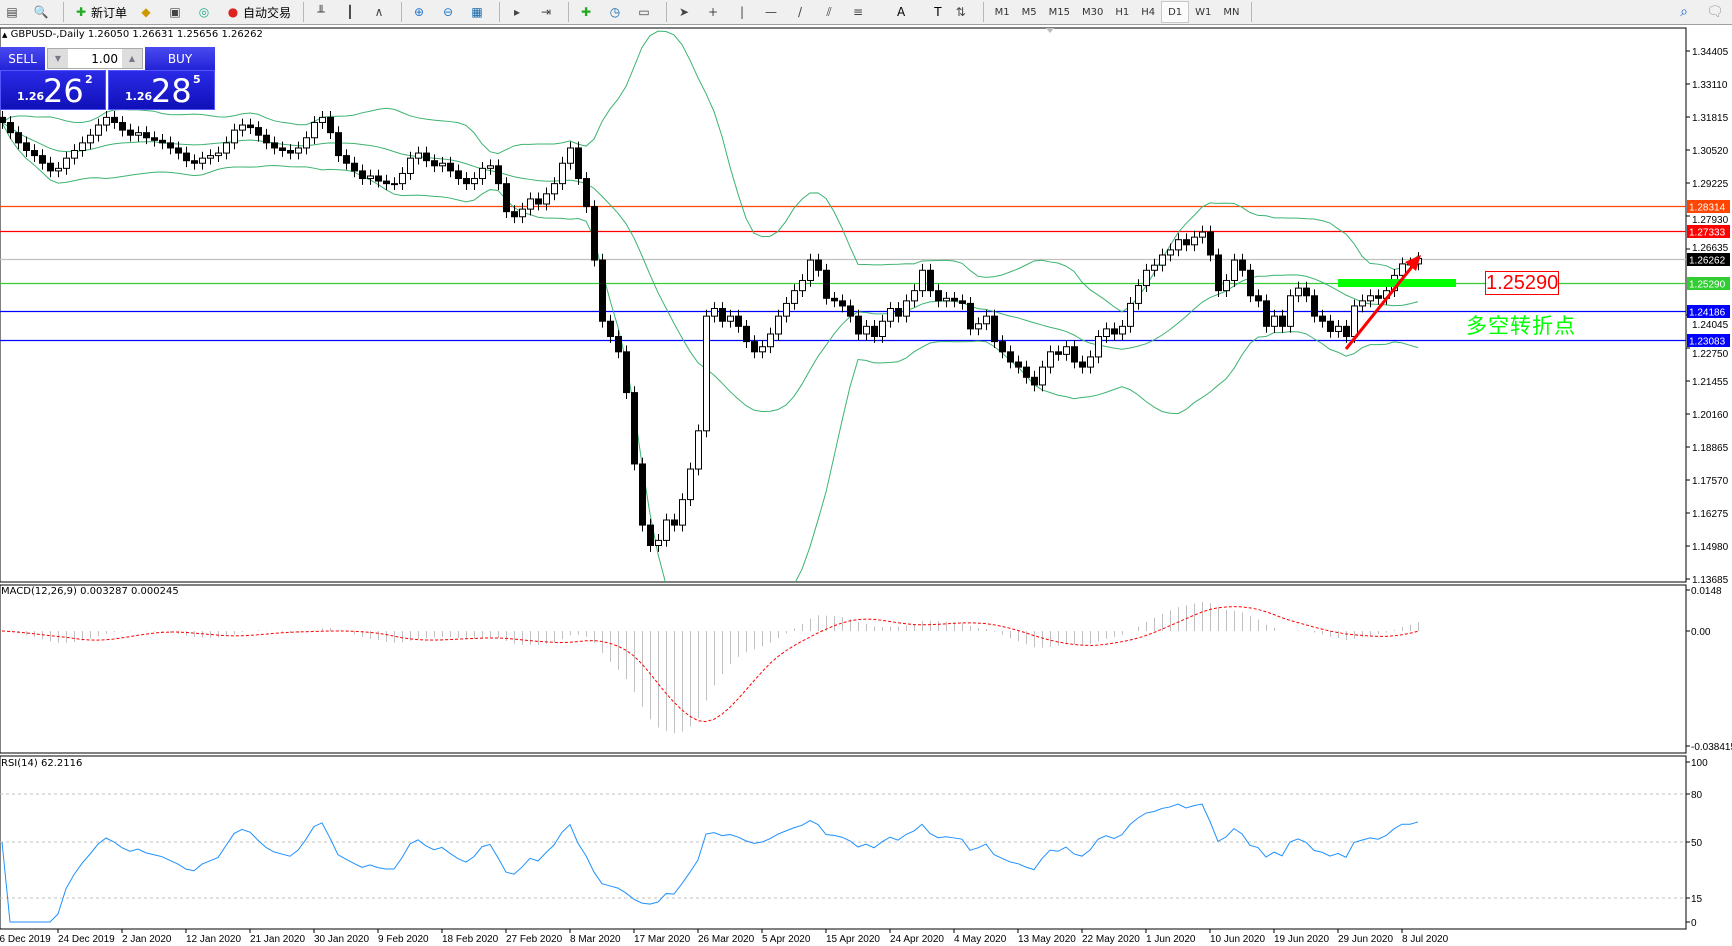 Image resolution: width=1732 pixels, height=946 pixels. I want to click on periods-button: ◷, so click(616, 12).